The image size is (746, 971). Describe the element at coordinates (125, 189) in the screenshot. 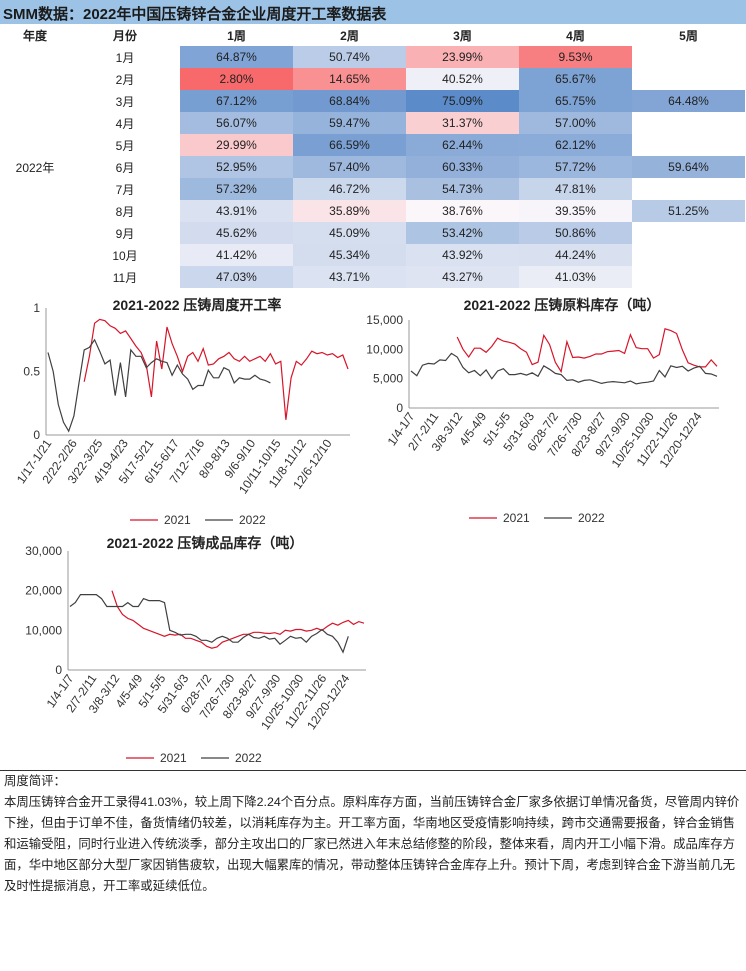

I see `month-cell: 7月` at that location.